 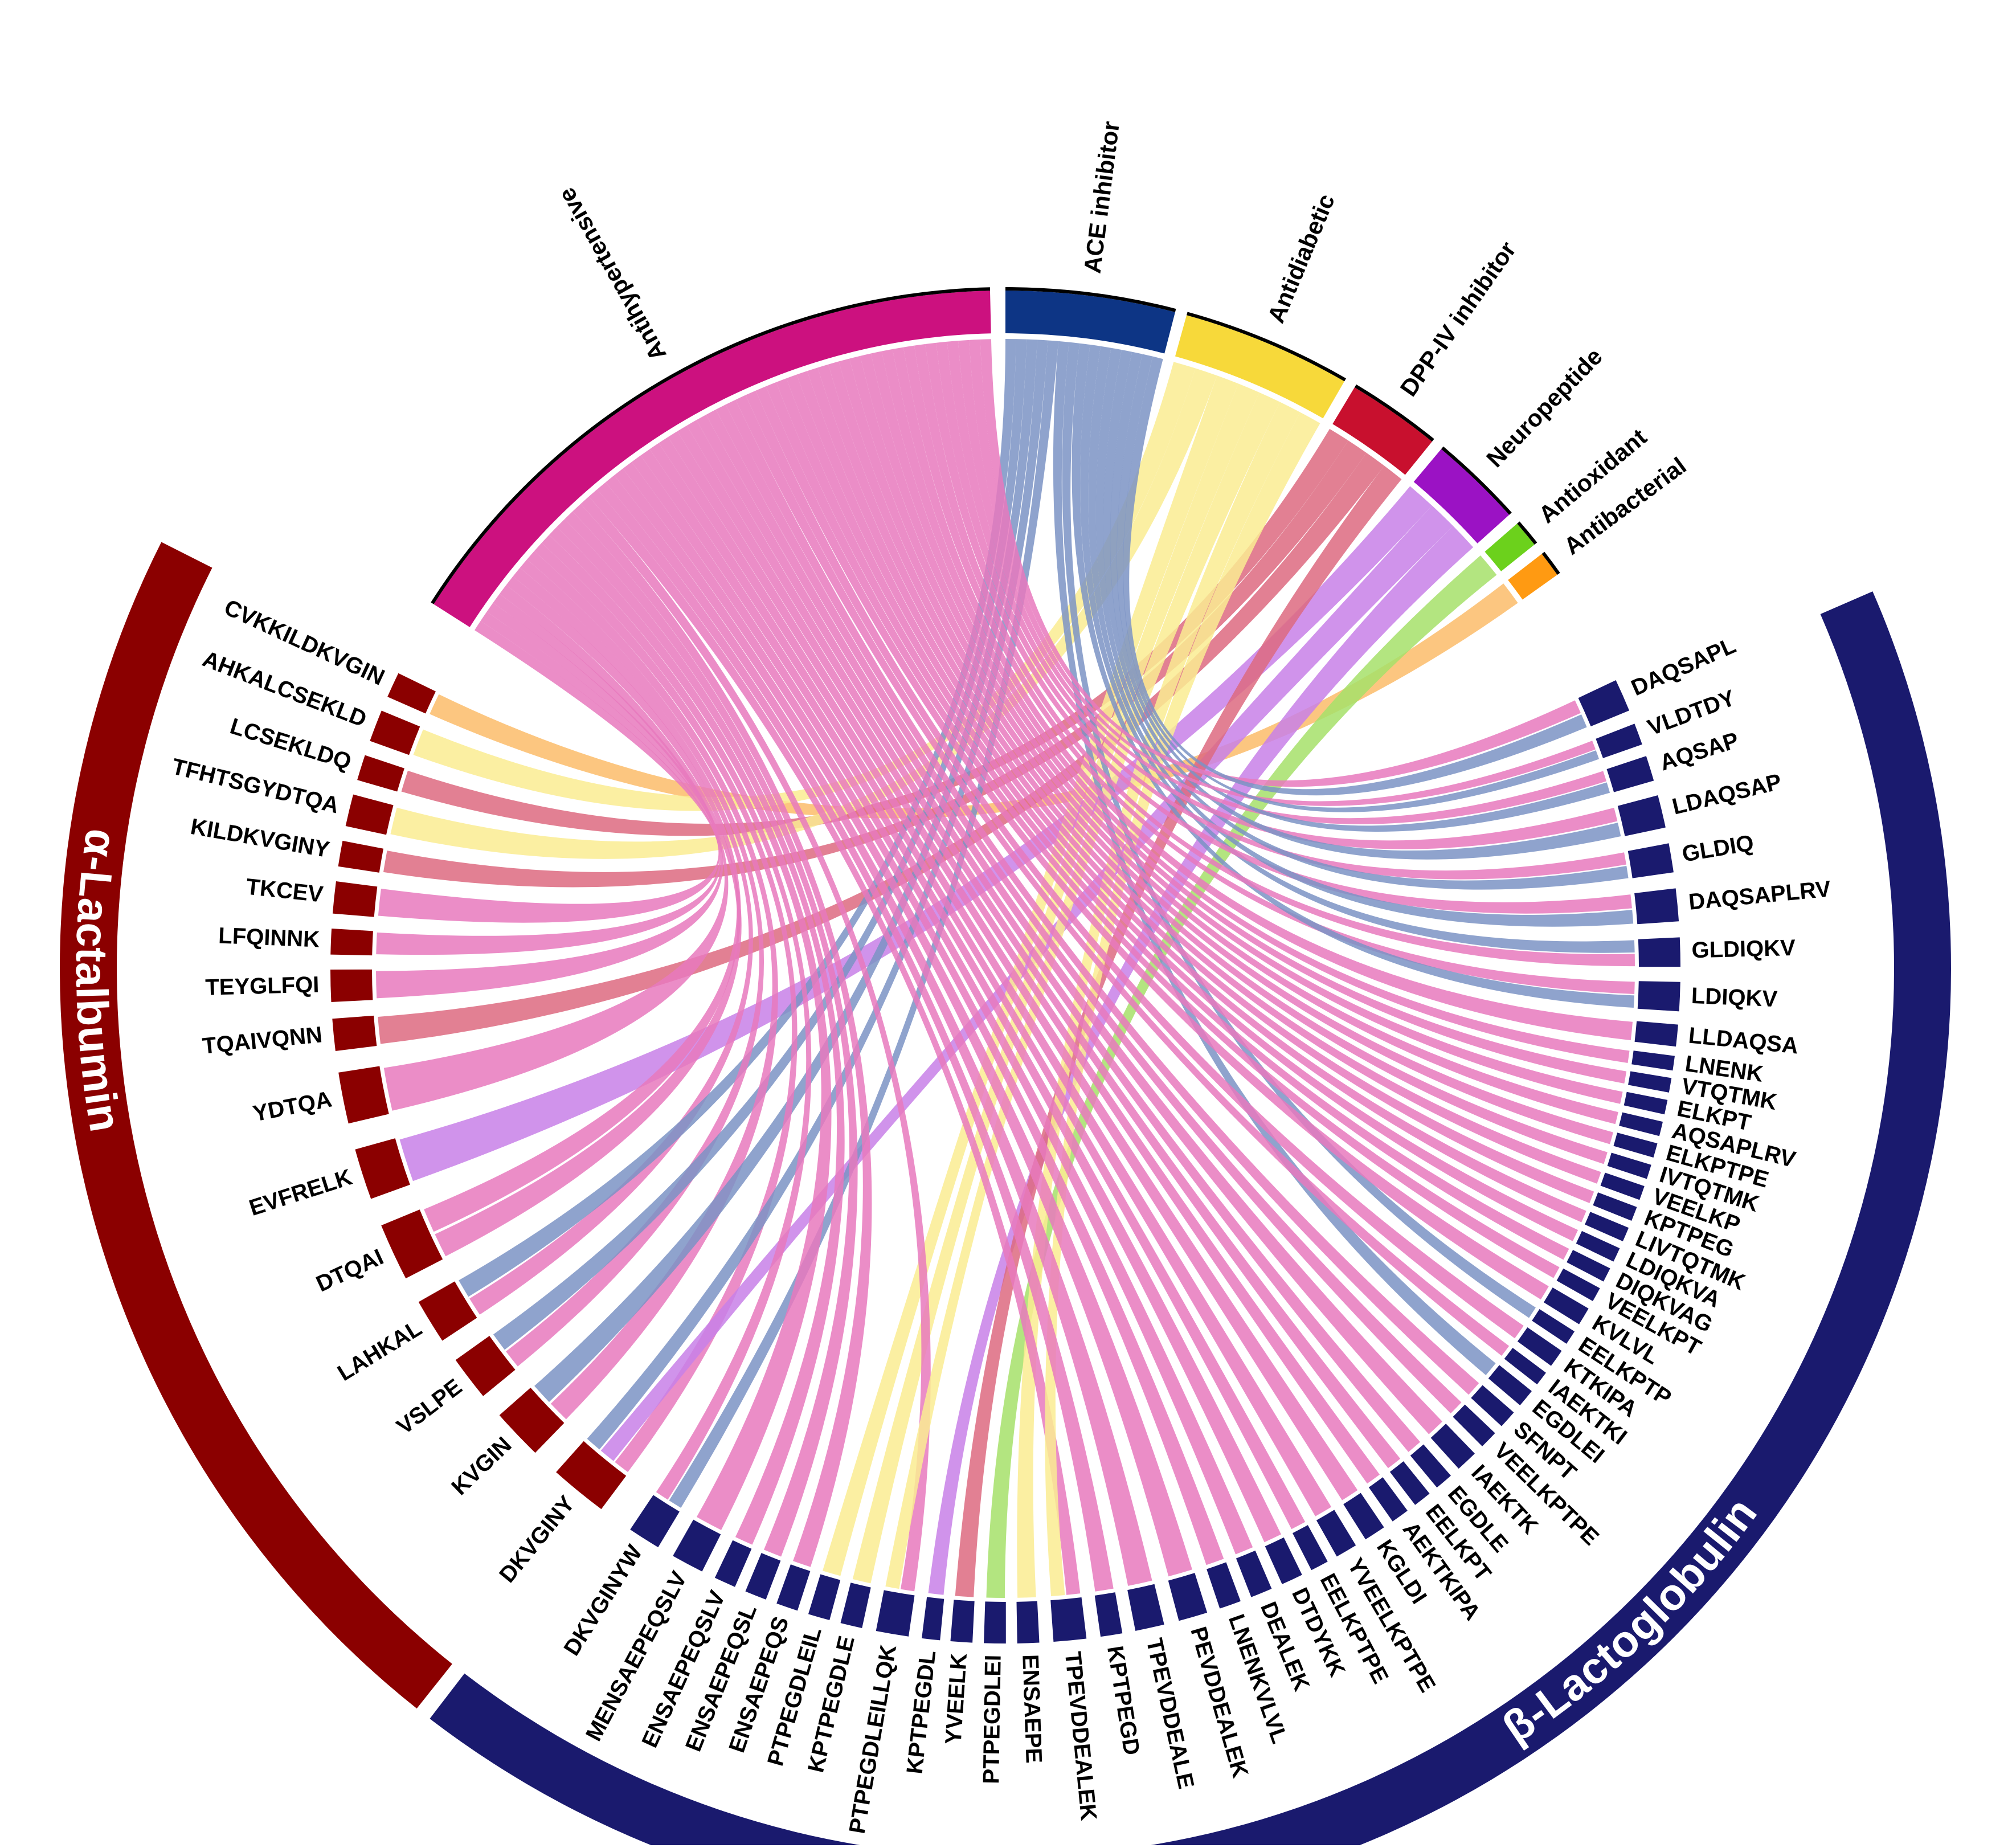 I want to click on activity-arc-antidiabetic, so click(x=1259, y=367).